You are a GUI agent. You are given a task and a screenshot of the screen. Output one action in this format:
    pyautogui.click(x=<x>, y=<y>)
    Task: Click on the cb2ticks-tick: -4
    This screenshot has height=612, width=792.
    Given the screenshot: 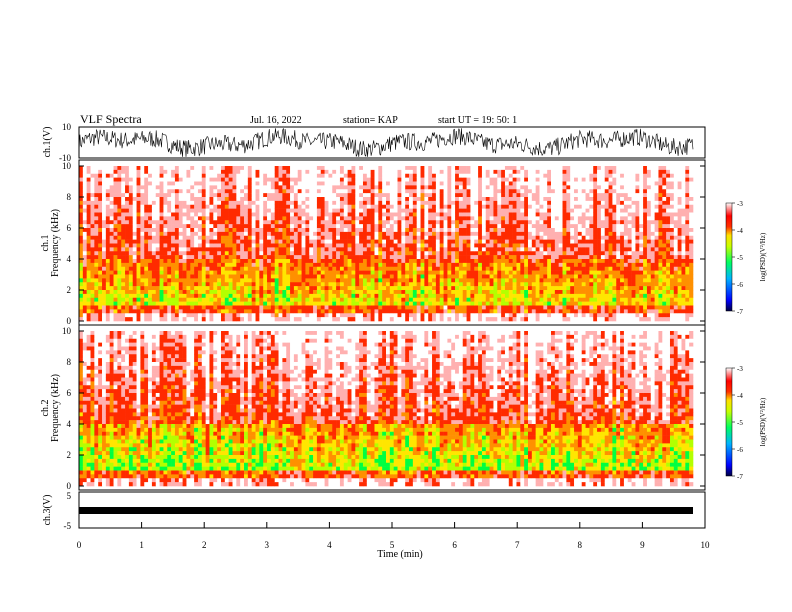 What is the action you would take?
    pyautogui.click(x=740, y=396)
    